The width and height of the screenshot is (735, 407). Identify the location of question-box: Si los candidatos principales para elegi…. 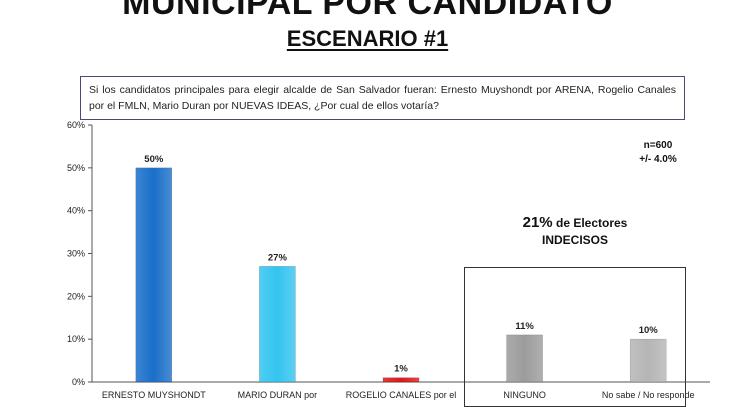
(382, 98).